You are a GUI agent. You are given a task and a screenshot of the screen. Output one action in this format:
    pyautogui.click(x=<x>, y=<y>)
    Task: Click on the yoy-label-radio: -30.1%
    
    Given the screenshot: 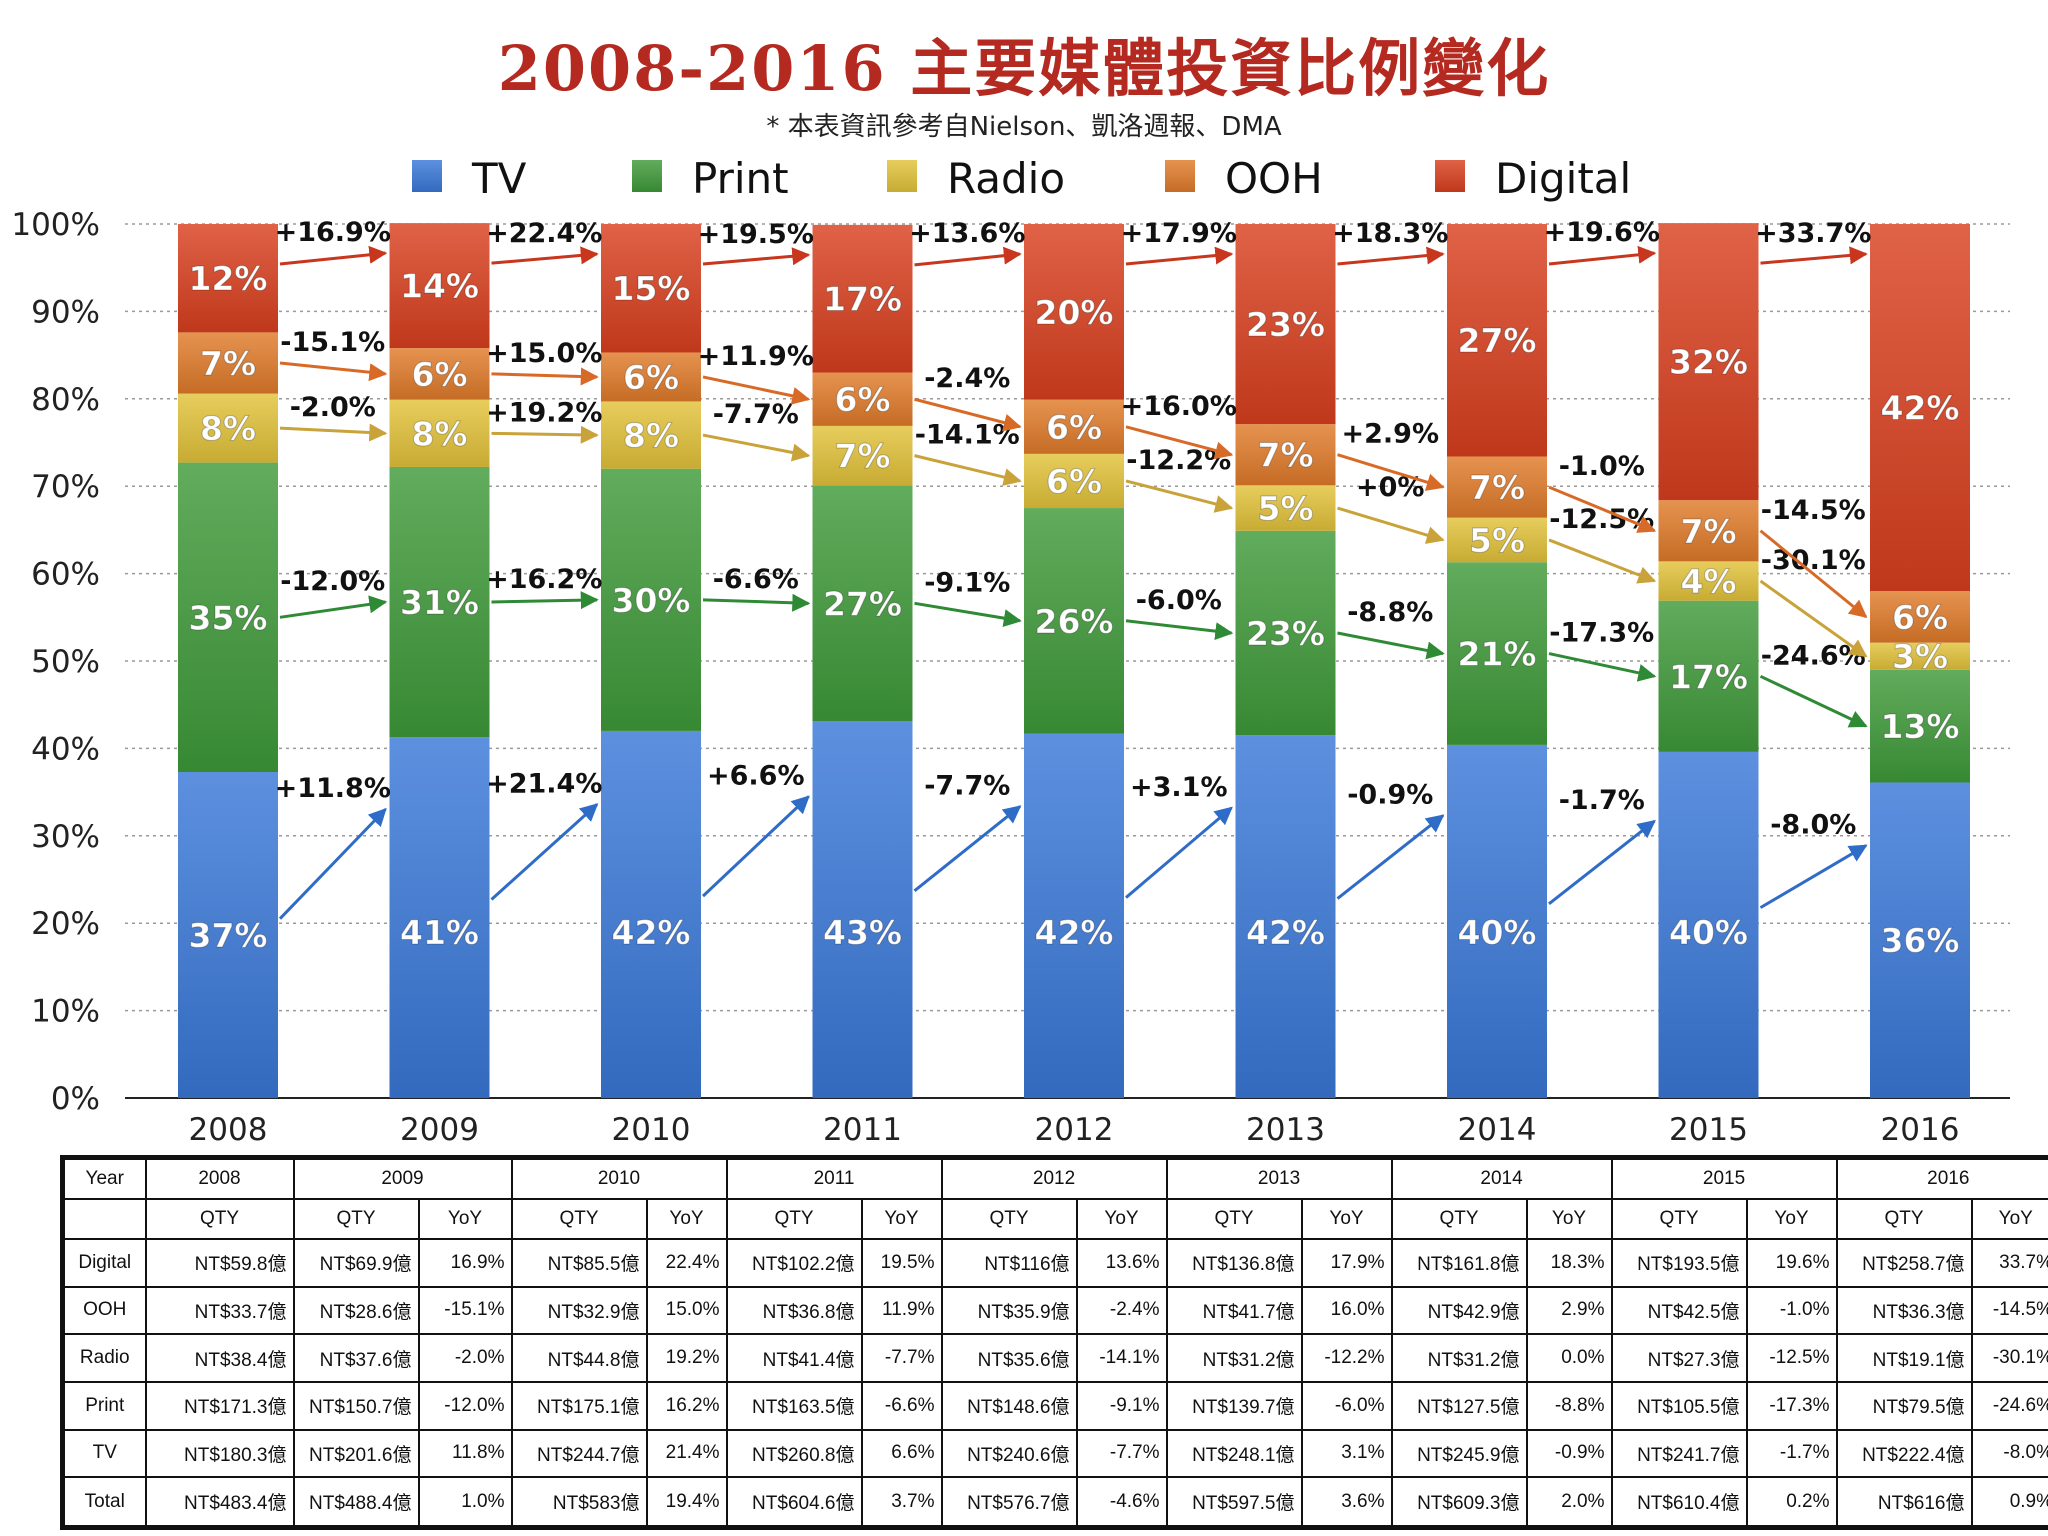 What is the action you would take?
    pyautogui.click(x=1813, y=560)
    